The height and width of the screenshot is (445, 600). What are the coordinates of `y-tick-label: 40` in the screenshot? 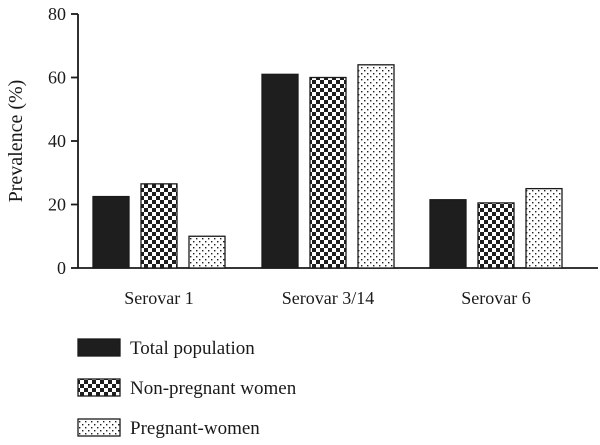 It's located at (57, 141).